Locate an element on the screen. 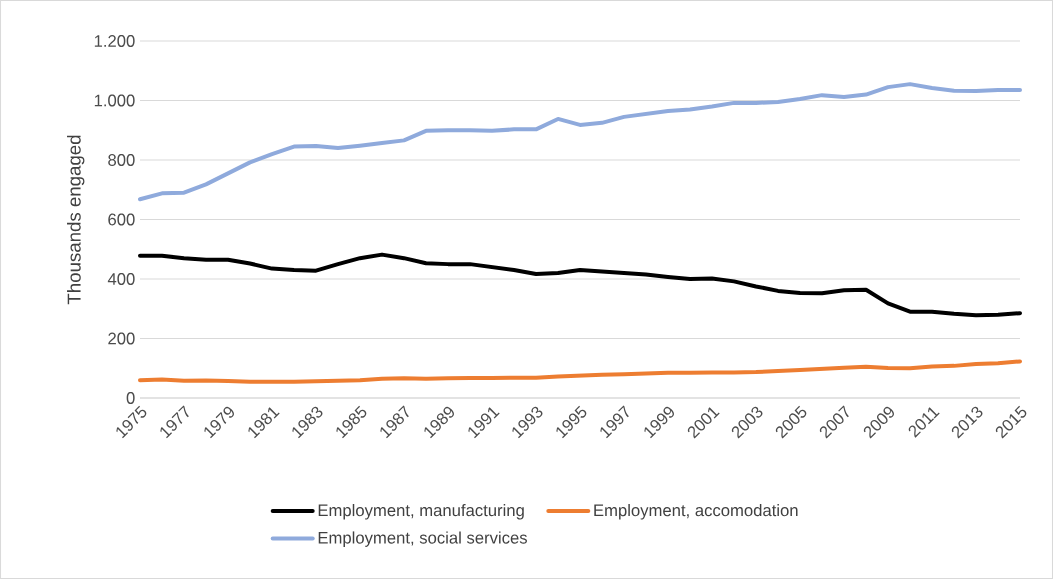 This screenshot has height=579, width=1053. legend-label: Employment, accomodation is located at coordinates (696, 511).